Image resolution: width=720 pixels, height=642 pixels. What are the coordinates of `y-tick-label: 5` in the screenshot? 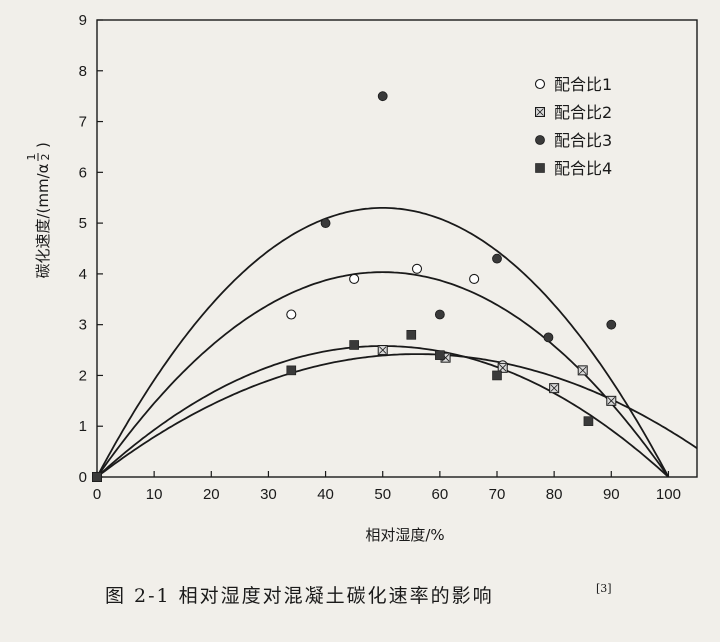 It's located at (83, 223).